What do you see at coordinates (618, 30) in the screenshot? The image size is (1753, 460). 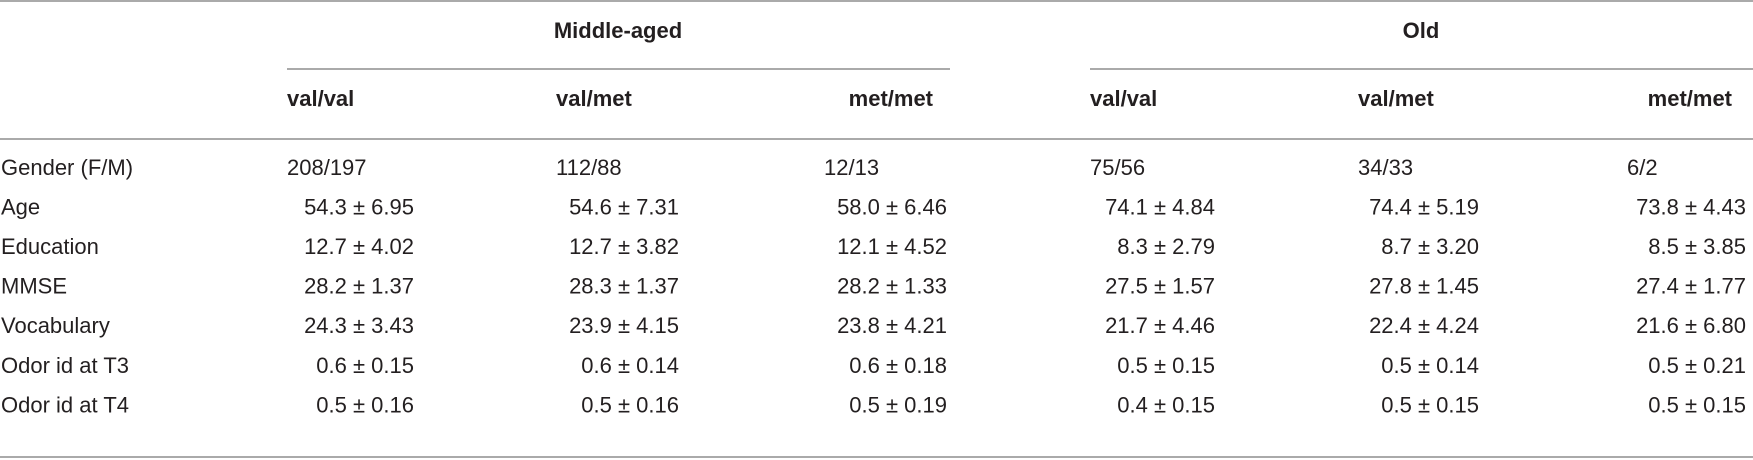 I see `group-header: Middle-aged` at bounding box center [618, 30].